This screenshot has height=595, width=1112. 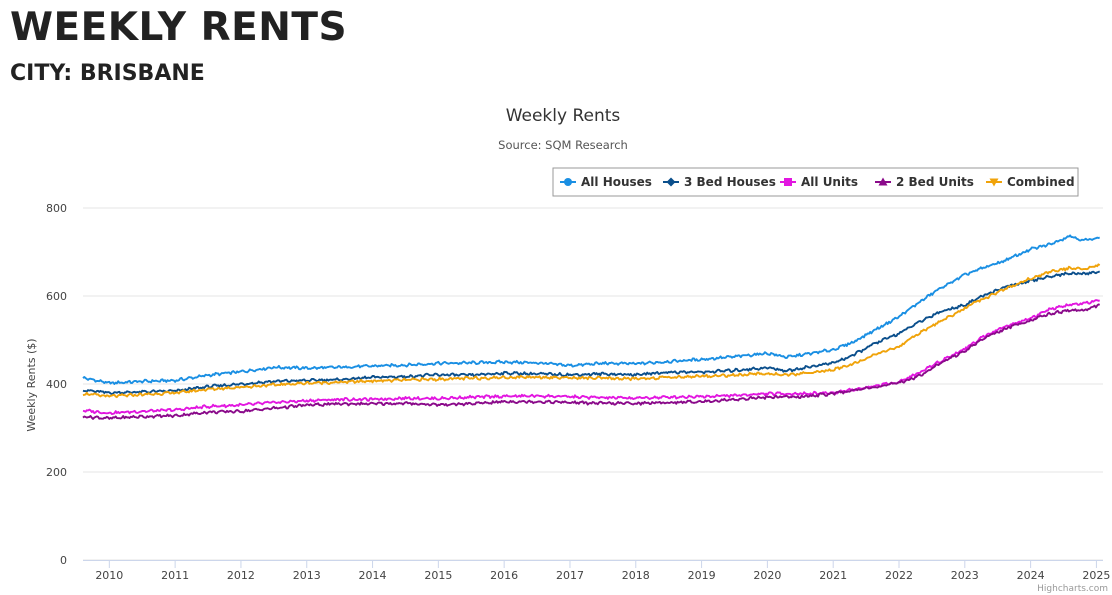 I want to click on credits-text: Highcharts.com, so click(x=1072, y=589).